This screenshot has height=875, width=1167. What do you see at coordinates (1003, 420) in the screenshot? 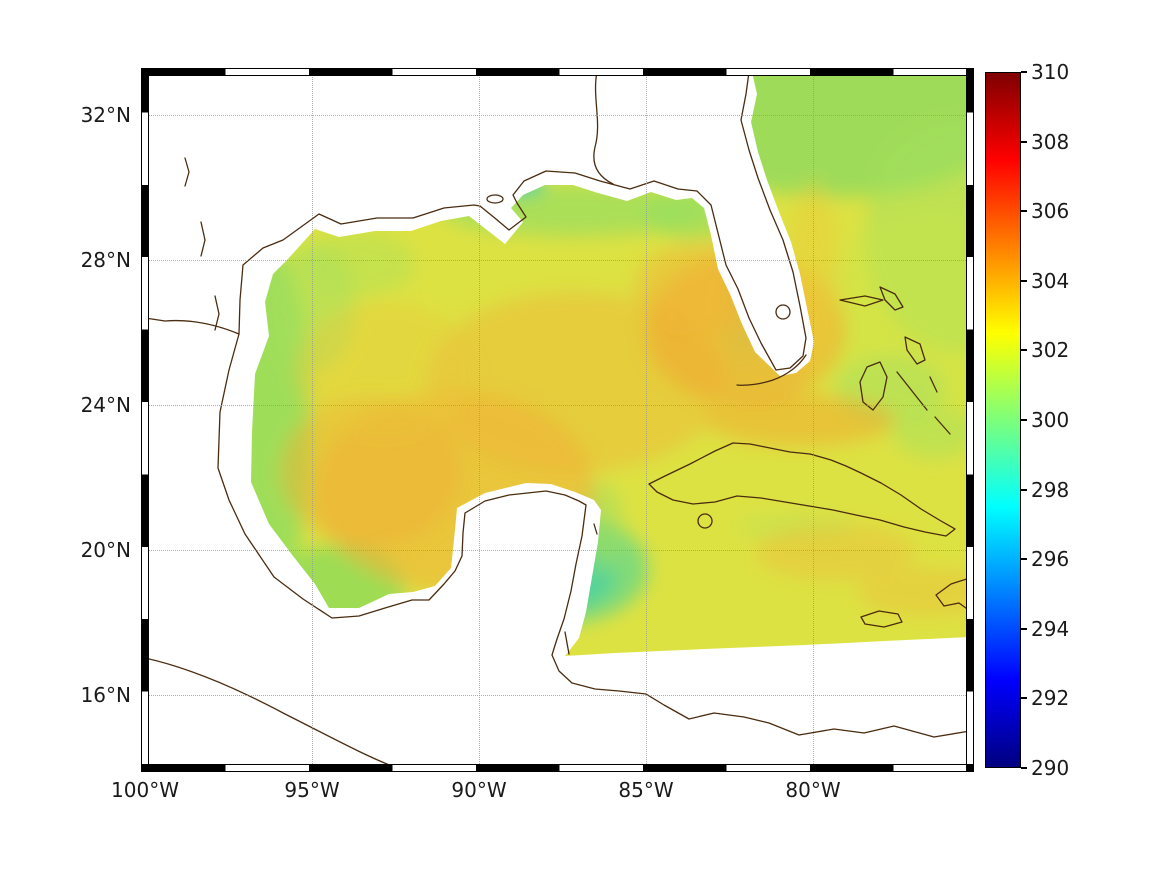
I see `colorbar` at bounding box center [1003, 420].